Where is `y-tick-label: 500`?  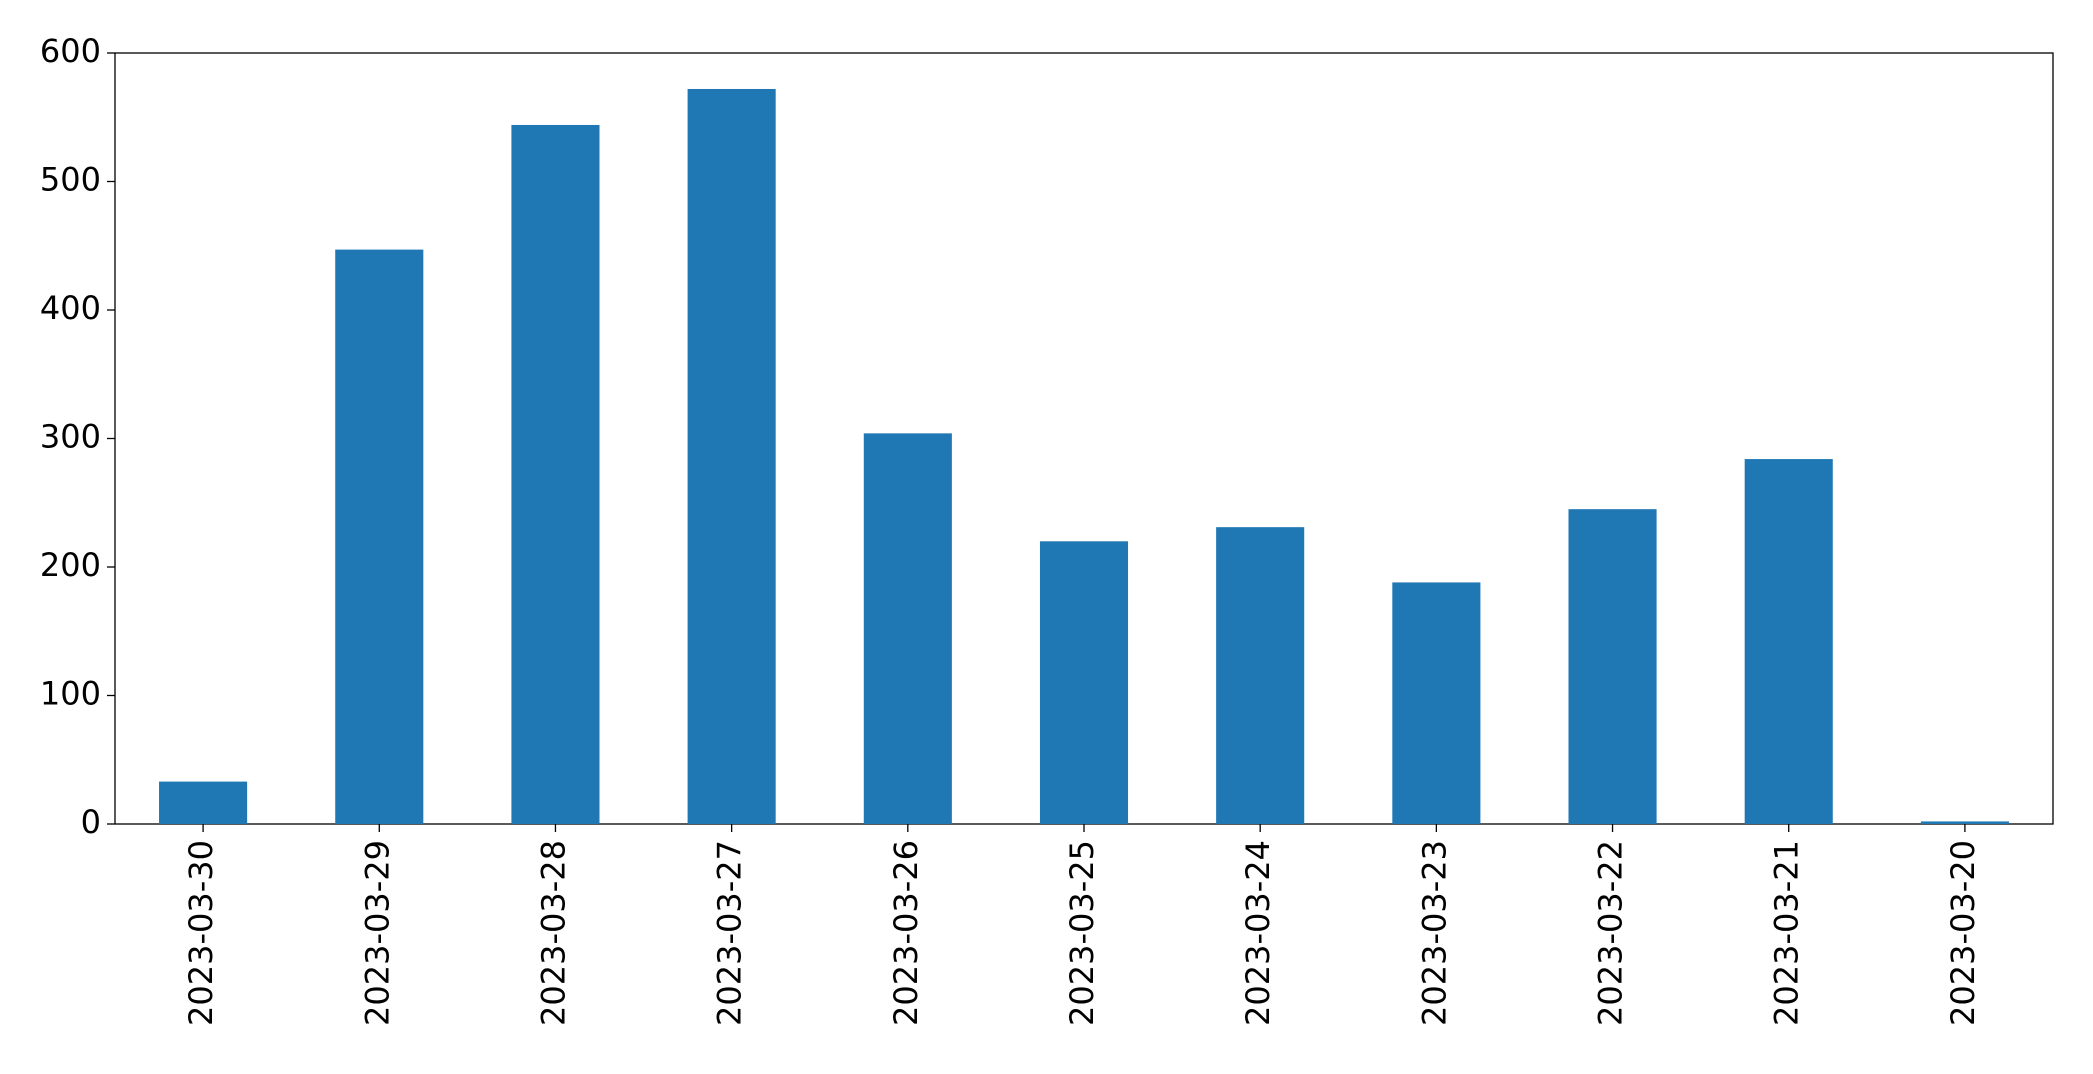
y-tick-label: 500 is located at coordinates (70, 180).